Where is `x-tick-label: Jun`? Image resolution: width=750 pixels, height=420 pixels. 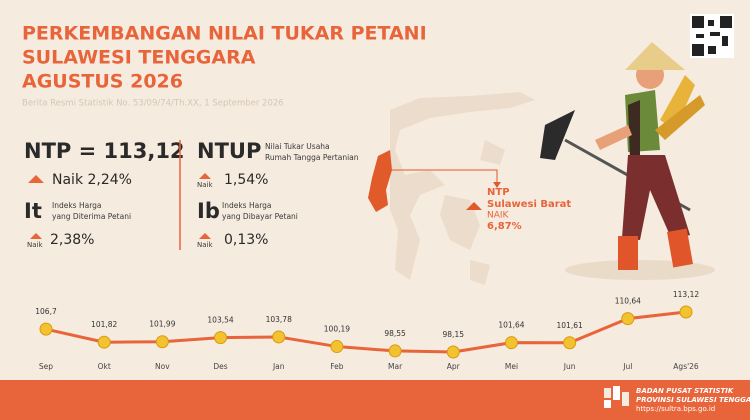
x-tick-label: Jun is located at coordinates (569, 366).